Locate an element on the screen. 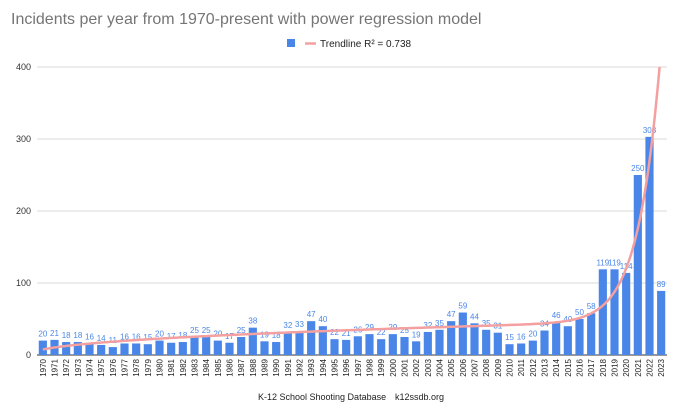 Image resolution: width=679 pixels, height=410 pixels. data-label: 250 is located at coordinates (638, 168).